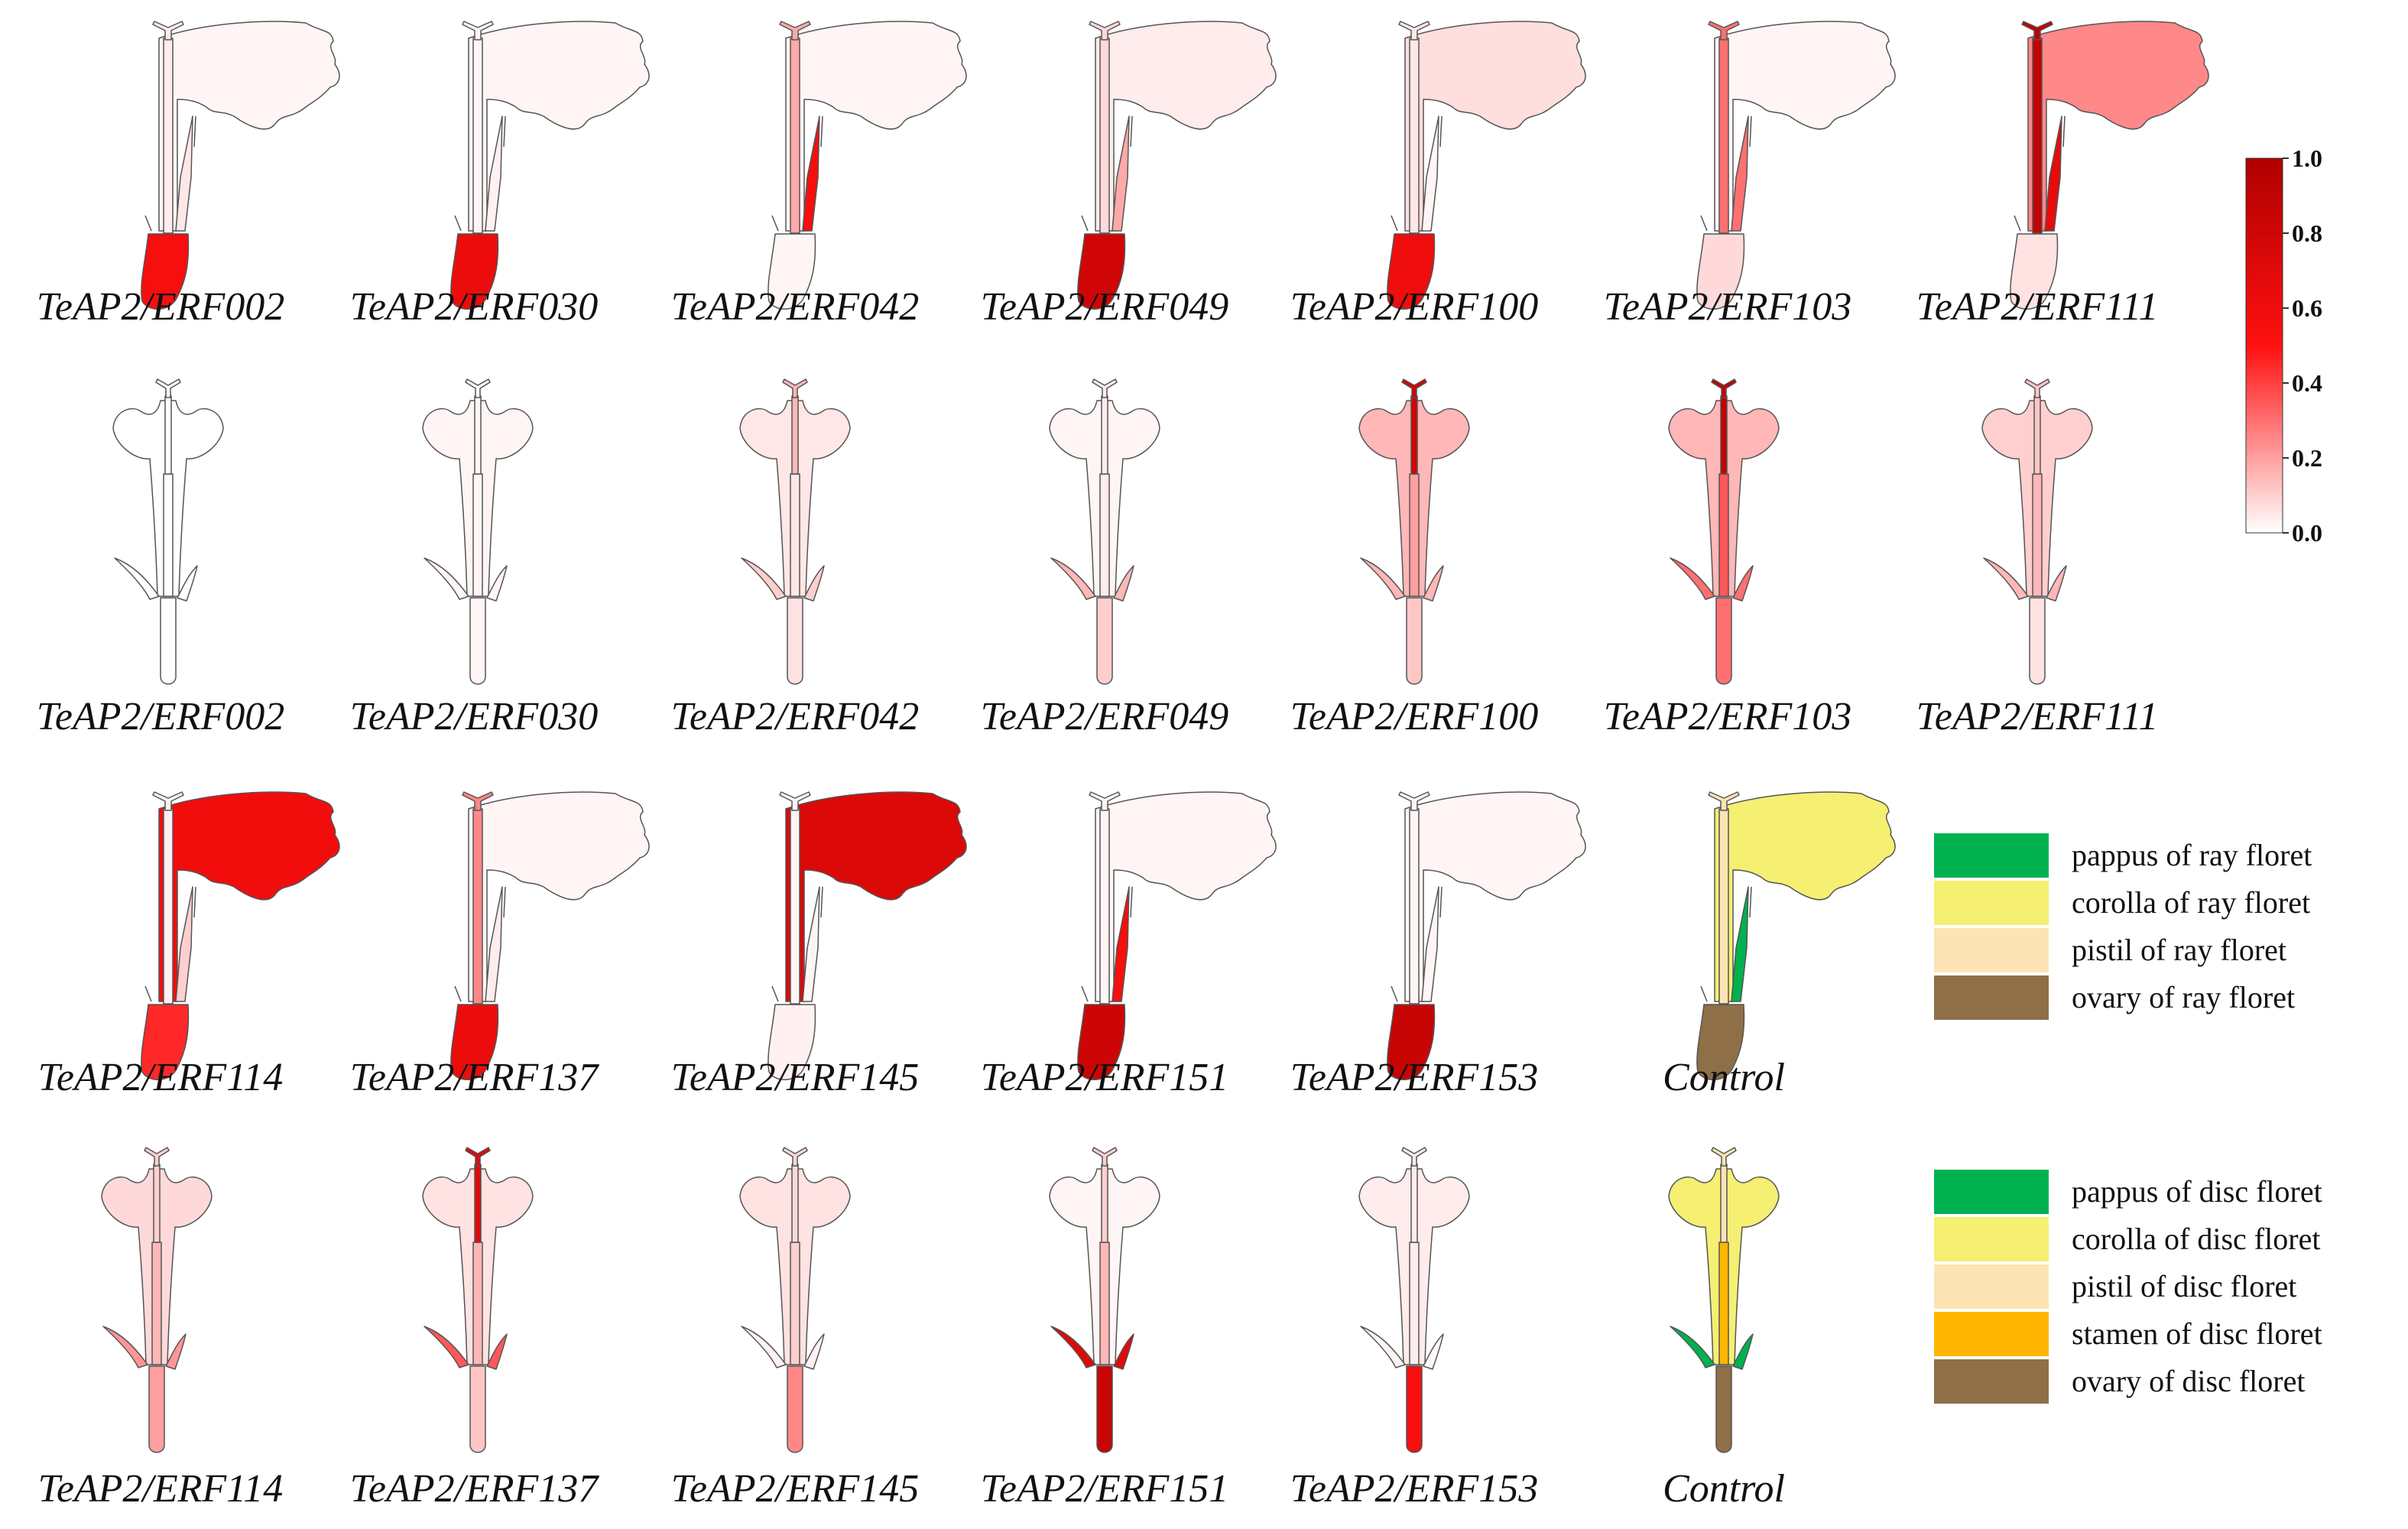 This screenshot has width=2408, height=1529. Describe the element at coordinates (795, 717) in the screenshot. I see `gene-label: TeAP2/ERF042` at that location.